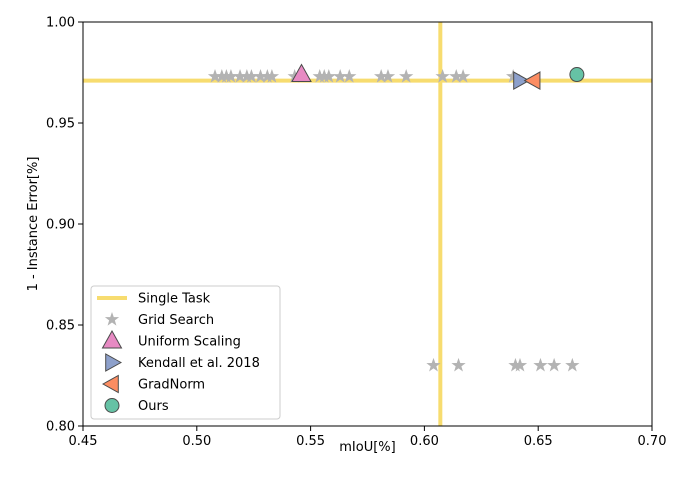 The width and height of the screenshot is (686, 480). What do you see at coordinates (33, 224) in the screenshot?
I see `y-axis-label: 1 - Instance Error[%]` at bounding box center [33, 224].